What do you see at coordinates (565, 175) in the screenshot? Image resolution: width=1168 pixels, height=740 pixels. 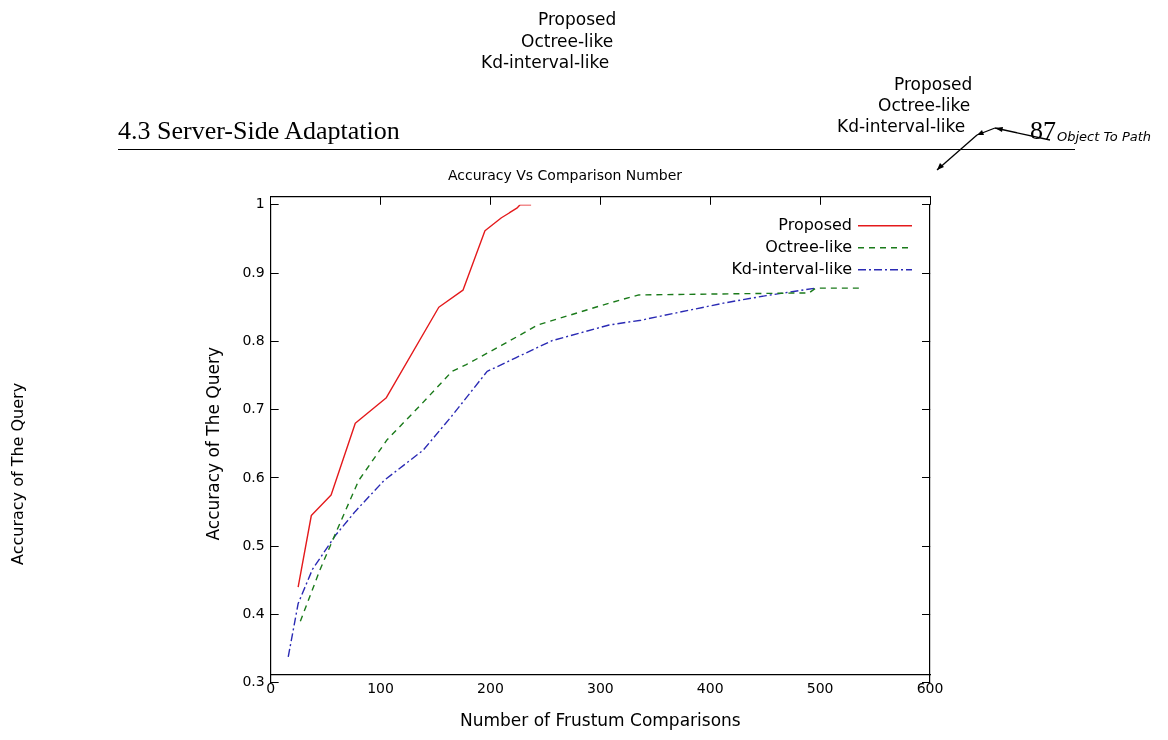 I see `chart-title: Accuracy Vs Comparison Number` at bounding box center [565, 175].